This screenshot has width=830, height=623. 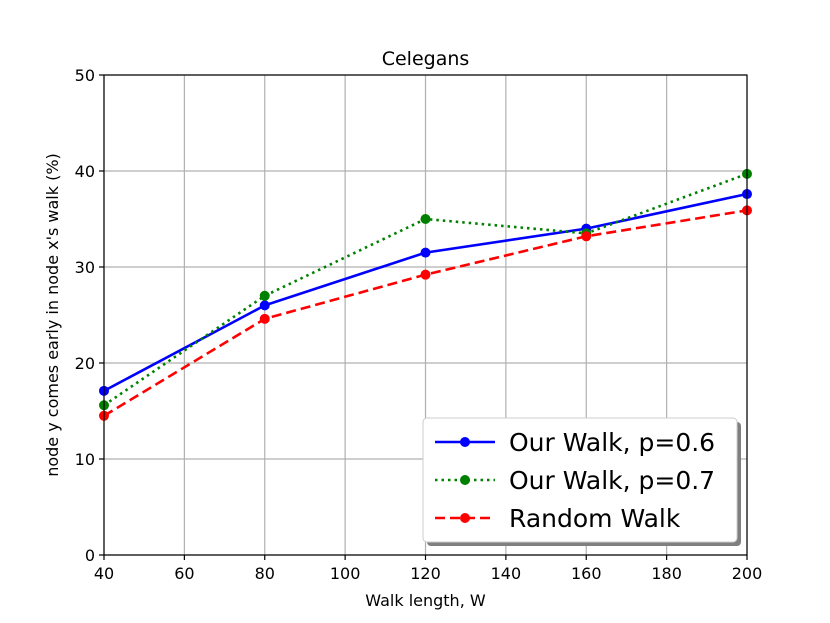 I want to click on y-tick-label: 0, so click(x=90, y=555).